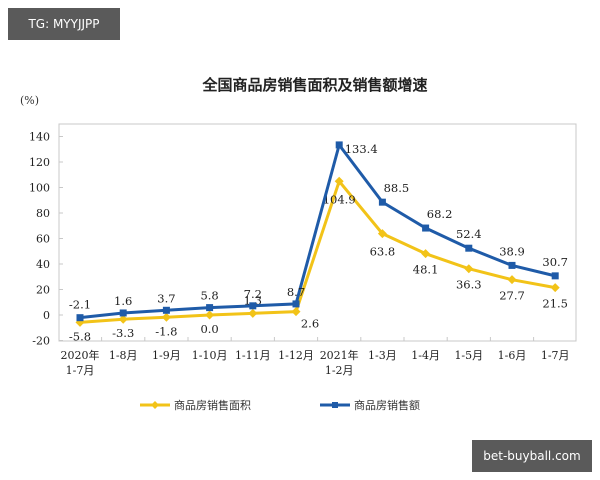 The width and height of the screenshot is (600, 480). What do you see at coordinates (361, 149) in the screenshot?
I see `data-label: 133.4` at bounding box center [361, 149].